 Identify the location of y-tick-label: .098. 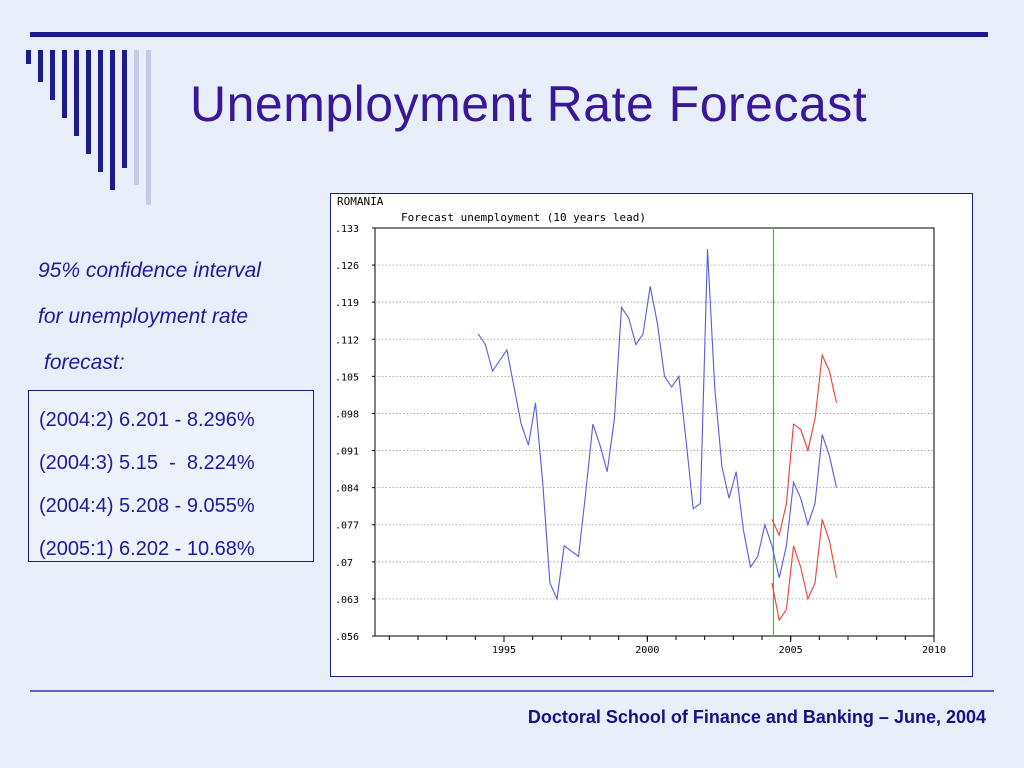
(347, 414).